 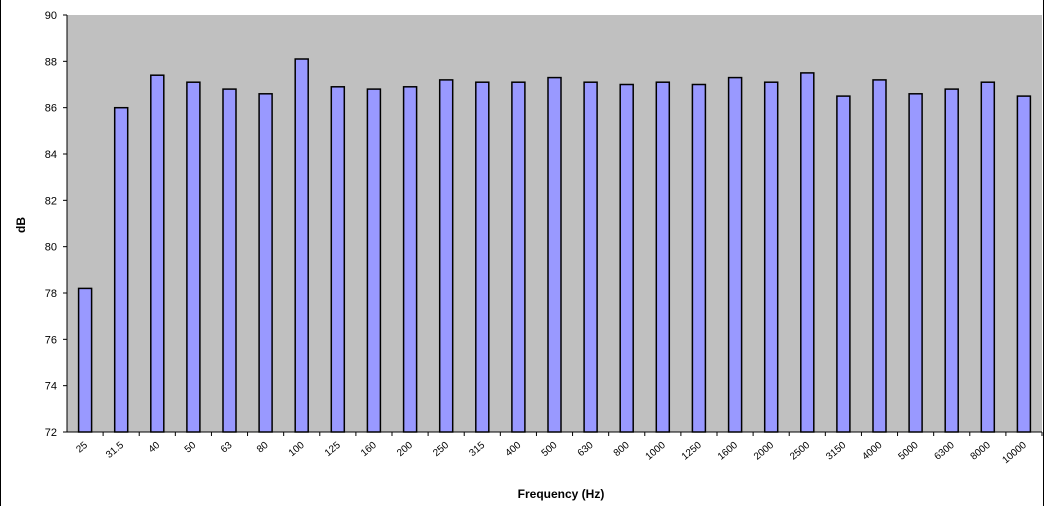 I want to click on y-tick-label: 76, so click(x=51, y=340).